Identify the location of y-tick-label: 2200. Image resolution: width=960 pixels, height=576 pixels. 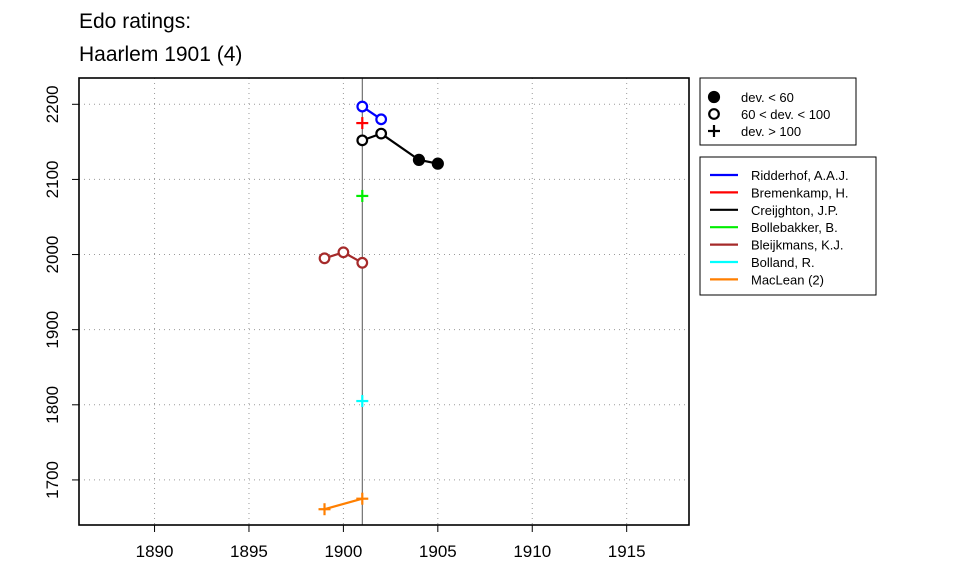
(52, 104).